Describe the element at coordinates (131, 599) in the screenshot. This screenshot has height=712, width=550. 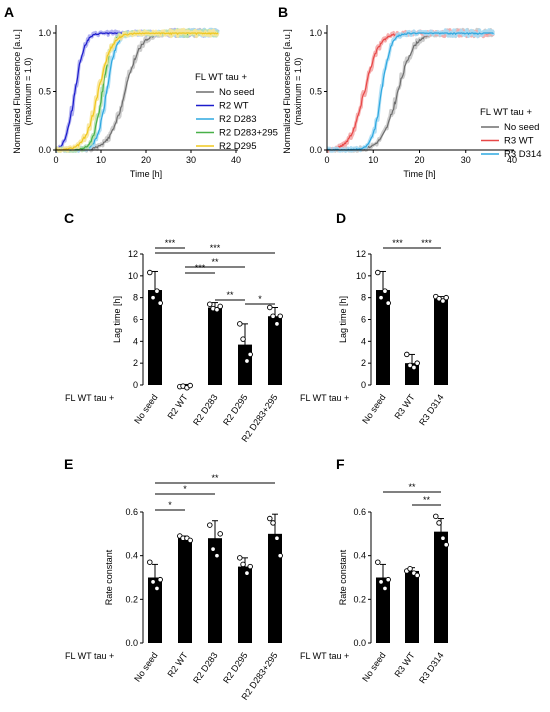
I see `y-tick-label: 0.2` at that location.